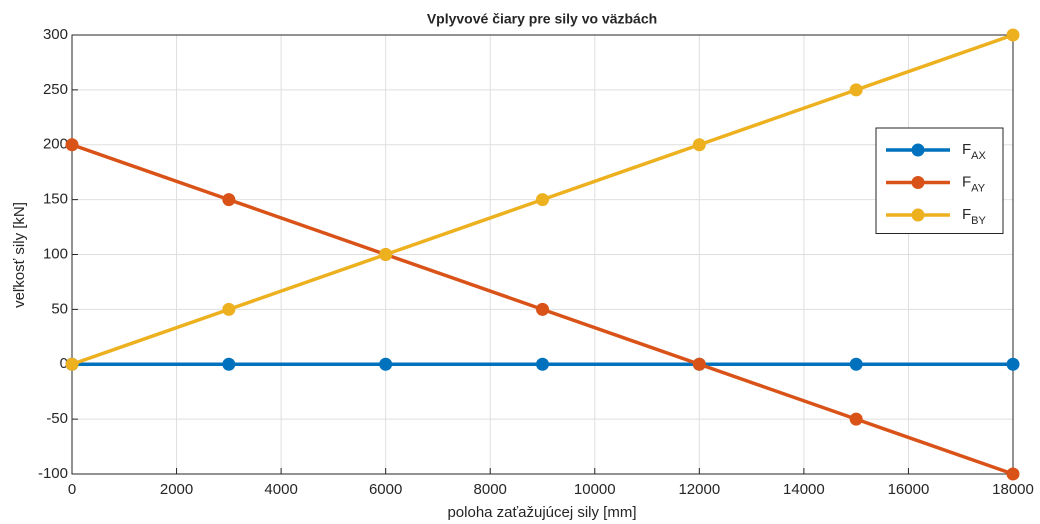 The height and width of the screenshot is (524, 1040). I want to click on x-tick-label: 14000, so click(804, 489).